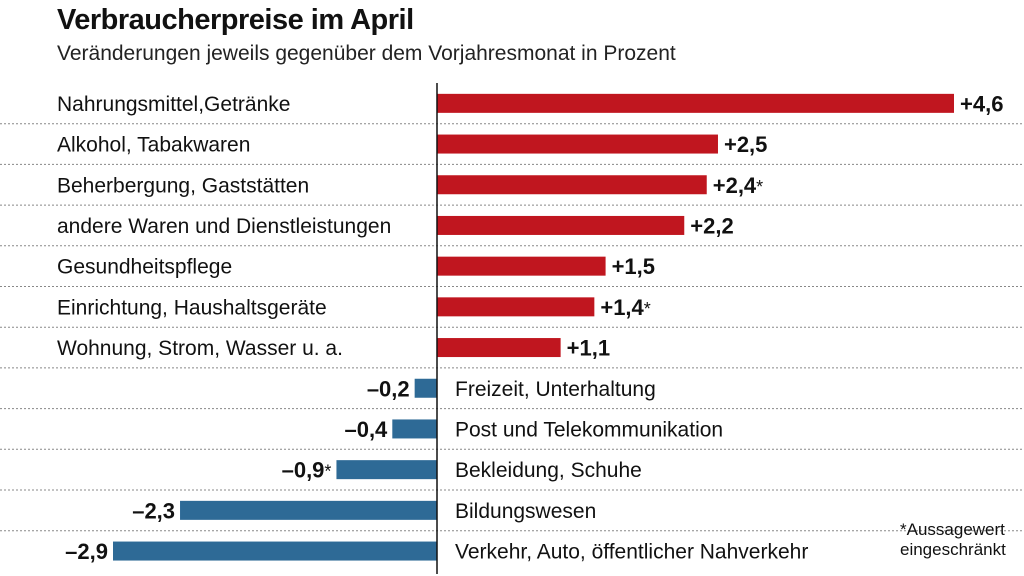 The width and height of the screenshot is (1024, 576). What do you see at coordinates (981, 103) in the screenshot?
I see `value-label: +4,6` at bounding box center [981, 103].